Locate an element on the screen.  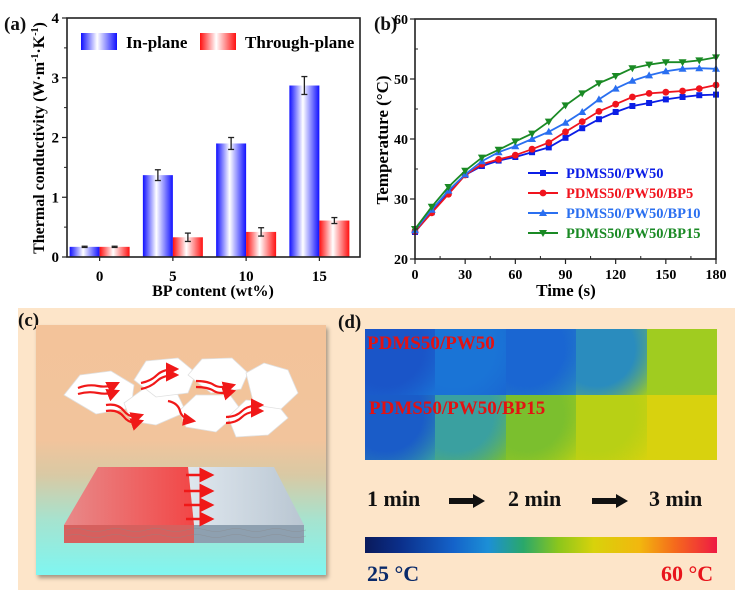
legend-label: PDMS50/PW50 is located at coordinates (614, 174).